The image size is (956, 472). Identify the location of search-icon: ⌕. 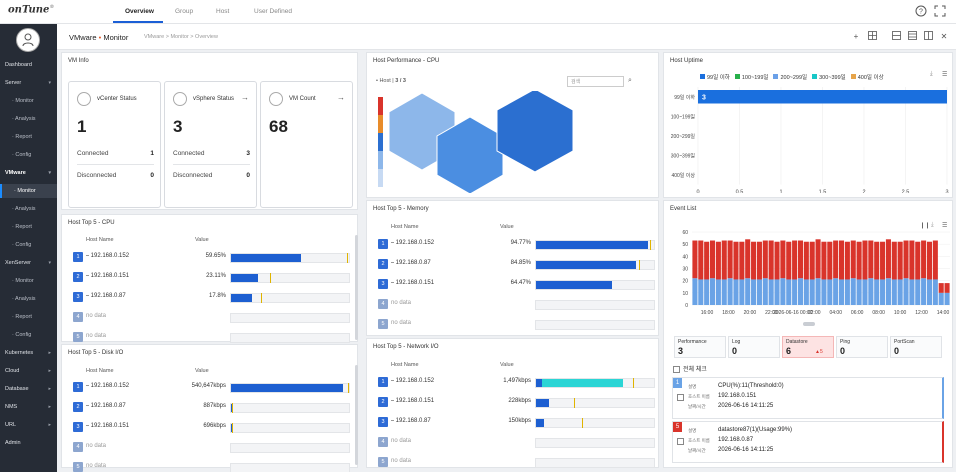
(630, 80).